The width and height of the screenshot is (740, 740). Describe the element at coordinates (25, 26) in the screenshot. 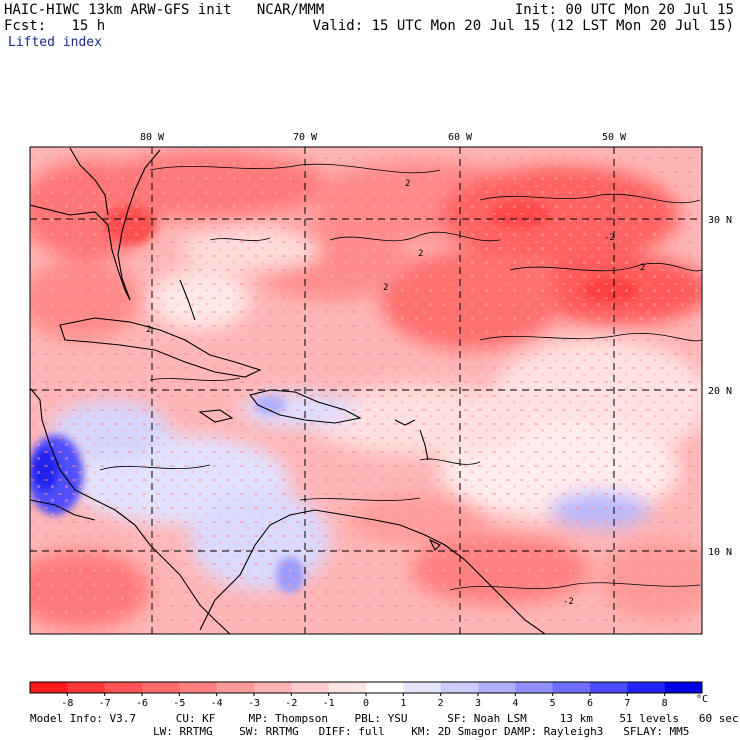

I see `forecast-label: Fcst:` at that location.